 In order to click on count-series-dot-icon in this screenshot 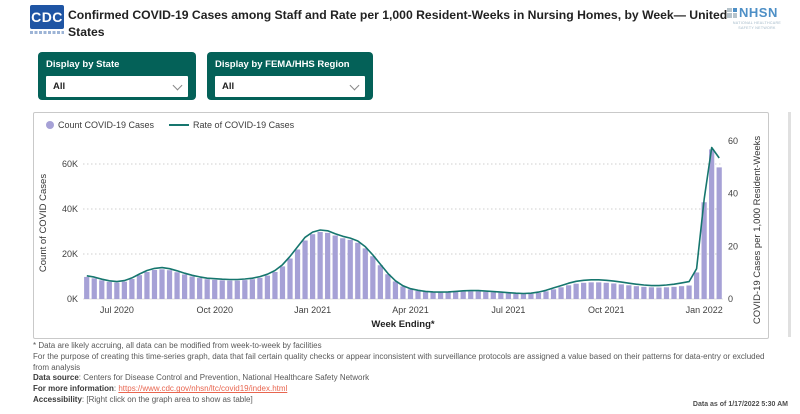, I will do `click(50, 125)`.